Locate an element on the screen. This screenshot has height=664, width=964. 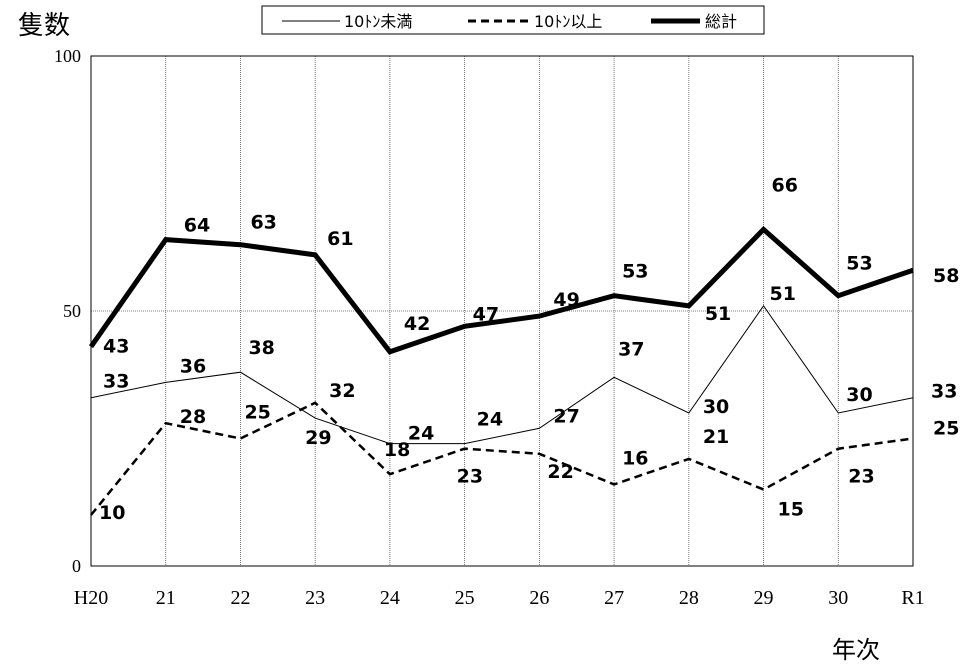
x-tick-label: 27 is located at coordinates (614, 598).